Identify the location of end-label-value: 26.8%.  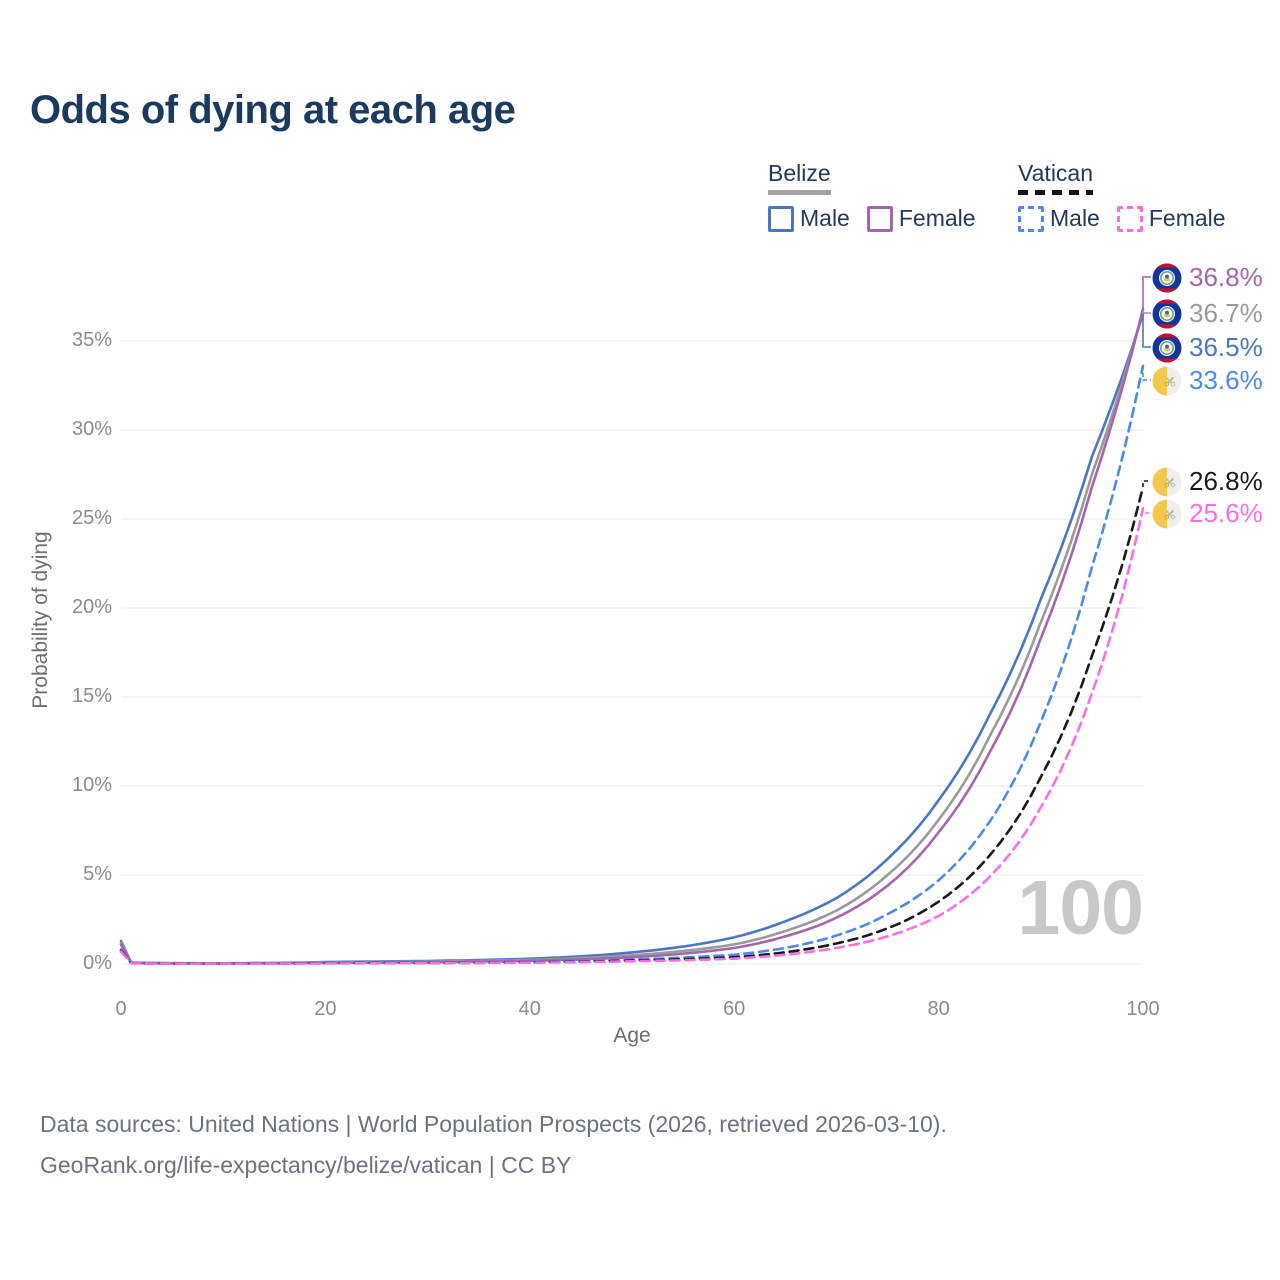
(1226, 481).